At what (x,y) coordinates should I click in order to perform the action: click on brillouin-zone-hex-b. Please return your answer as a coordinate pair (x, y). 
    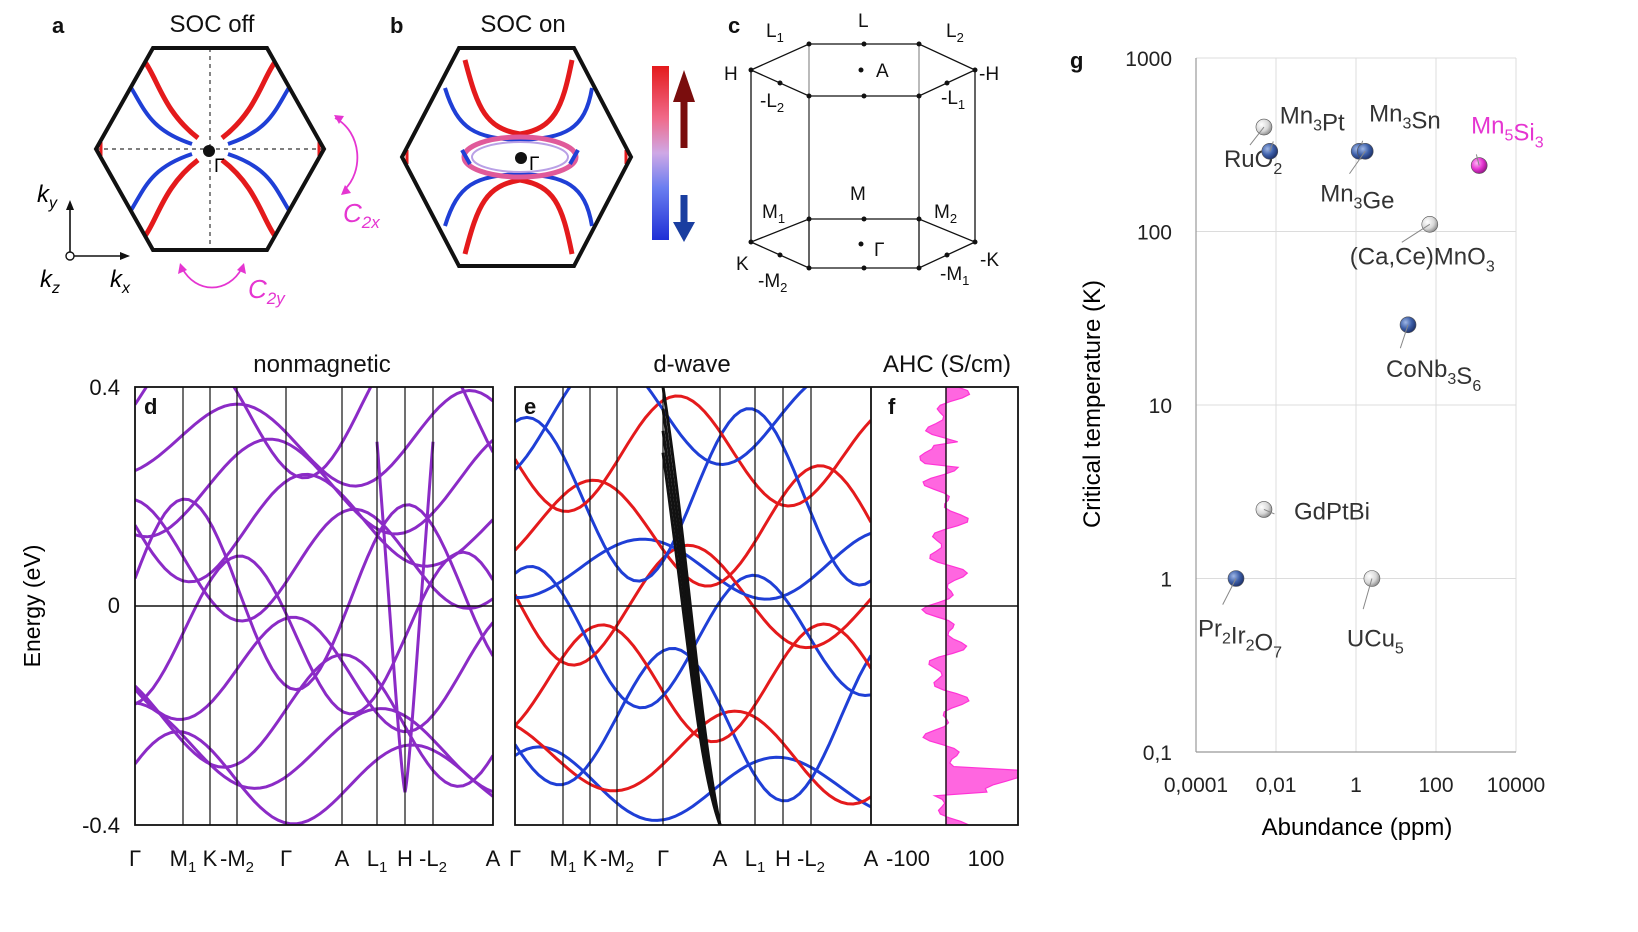
    Looking at the image, I should click on (516, 157).